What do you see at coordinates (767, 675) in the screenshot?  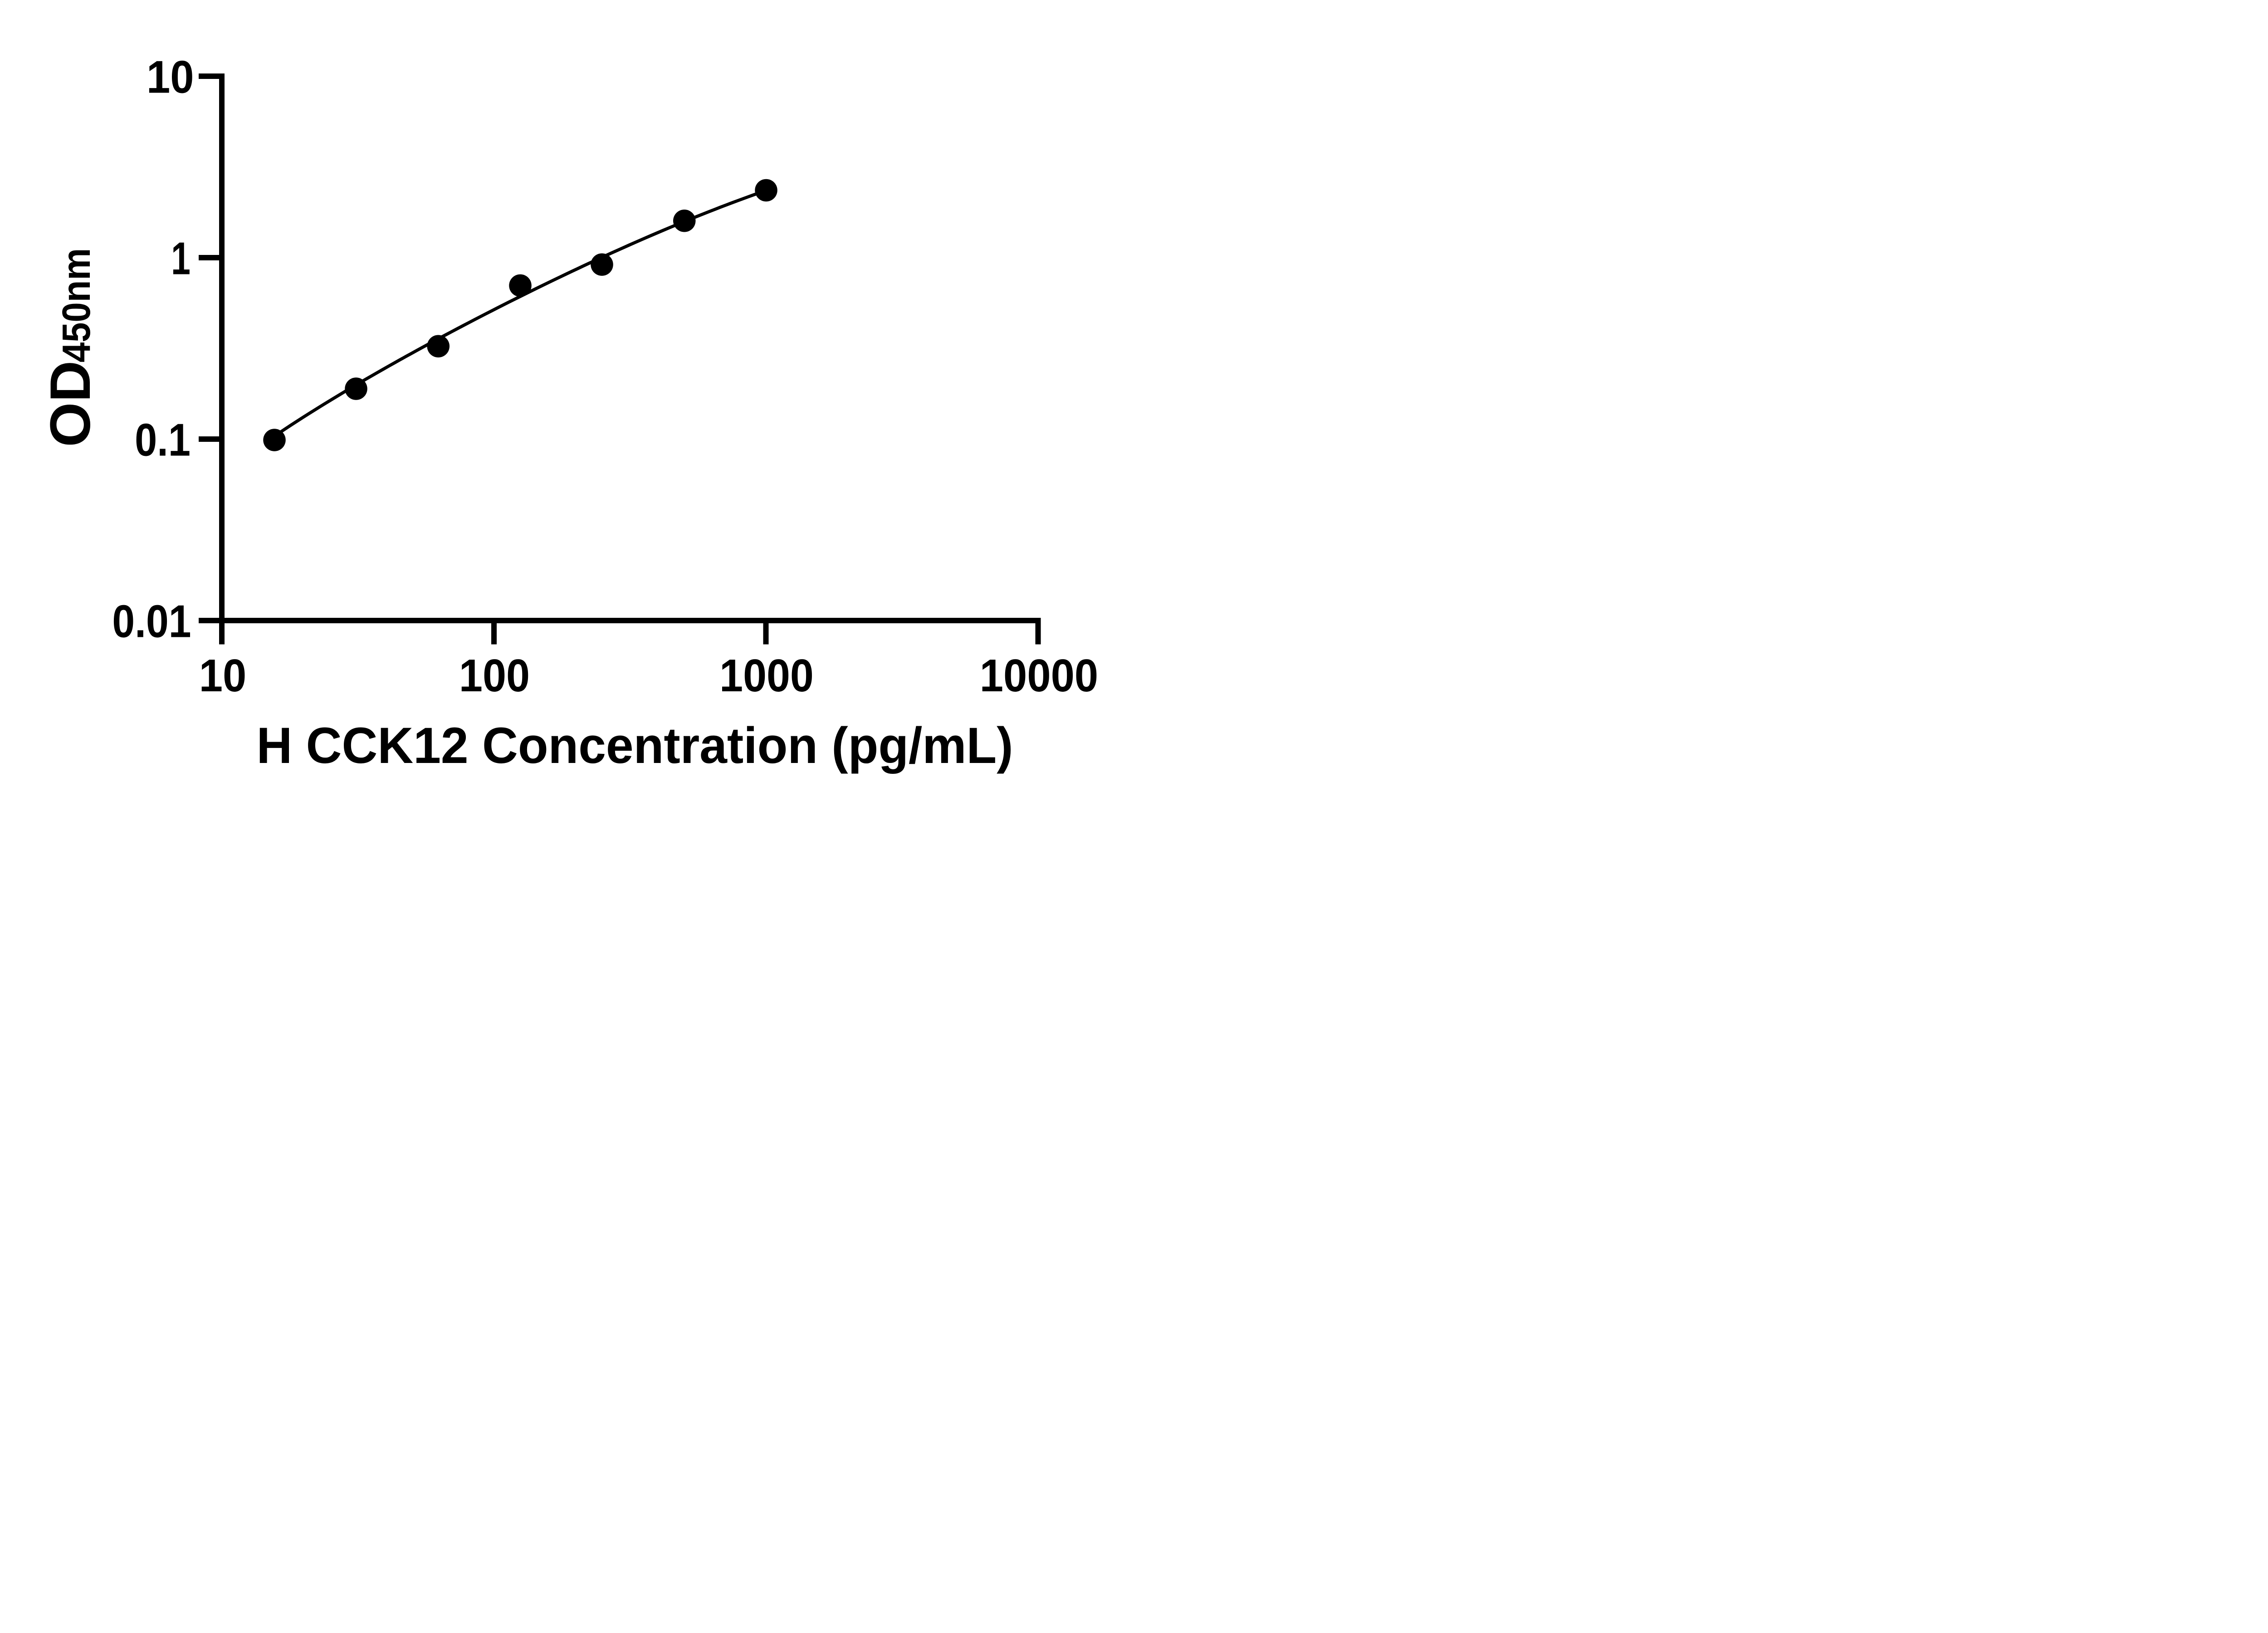 I see `svg-text: 1000` at bounding box center [767, 675].